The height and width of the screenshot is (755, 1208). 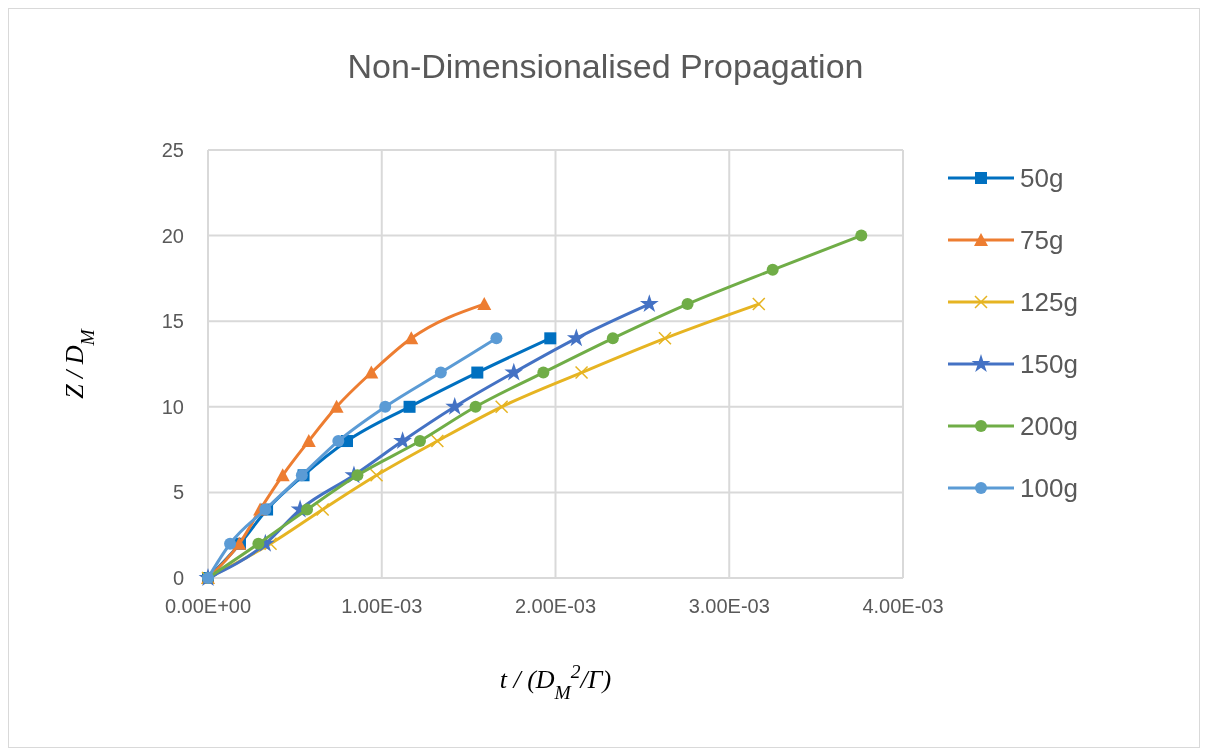 I want to click on legend-label: 125g, so click(x=1049, y=302).